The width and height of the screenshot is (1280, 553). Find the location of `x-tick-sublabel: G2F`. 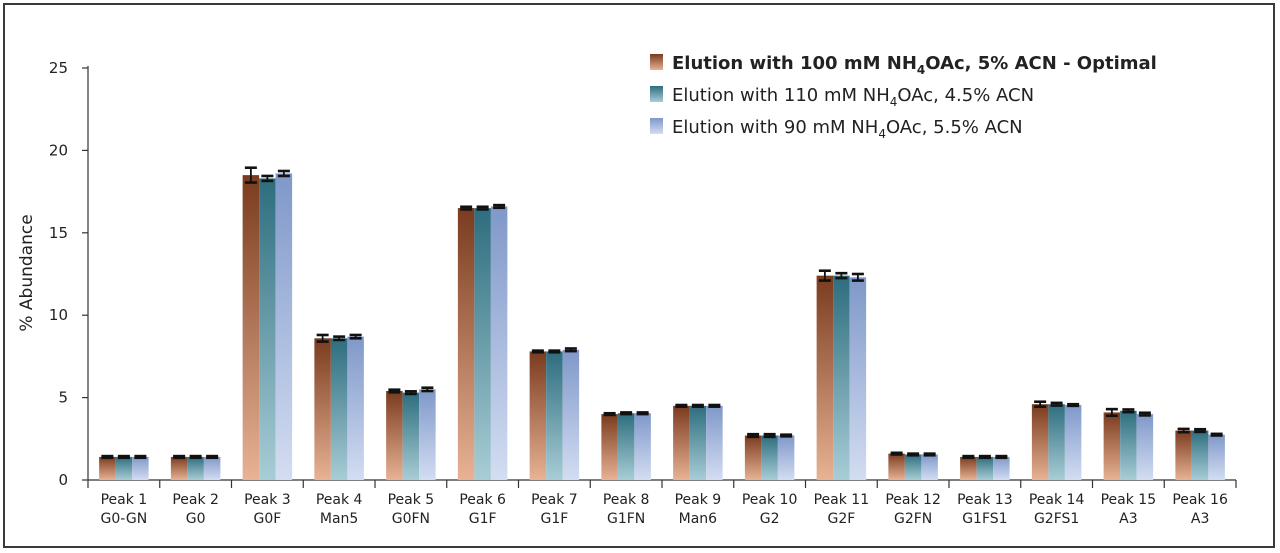

x-tick-sublabel: G2F is located at coordinates (841, 519).